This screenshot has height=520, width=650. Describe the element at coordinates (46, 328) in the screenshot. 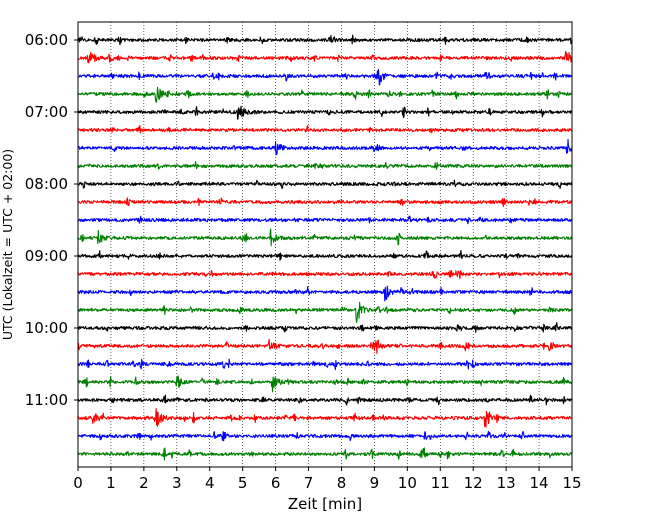

I see `y-tick-label: 10:00` at that location.